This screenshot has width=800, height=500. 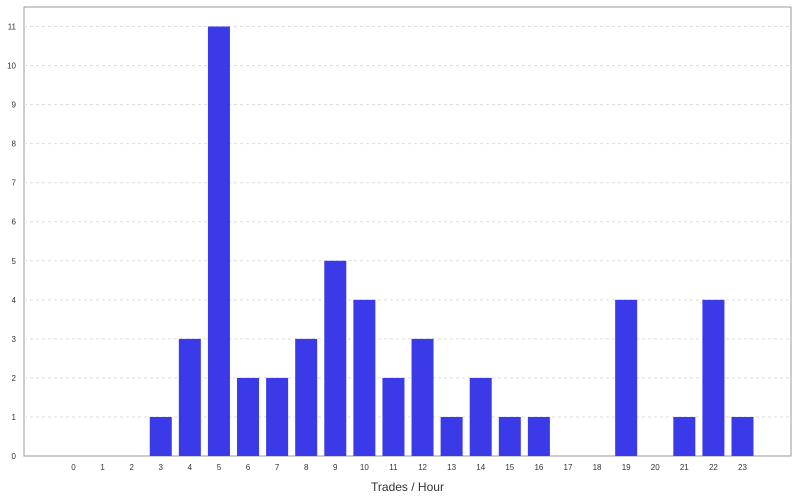 I want to click on y-tick-label: 10, so click(x=11, y=66).